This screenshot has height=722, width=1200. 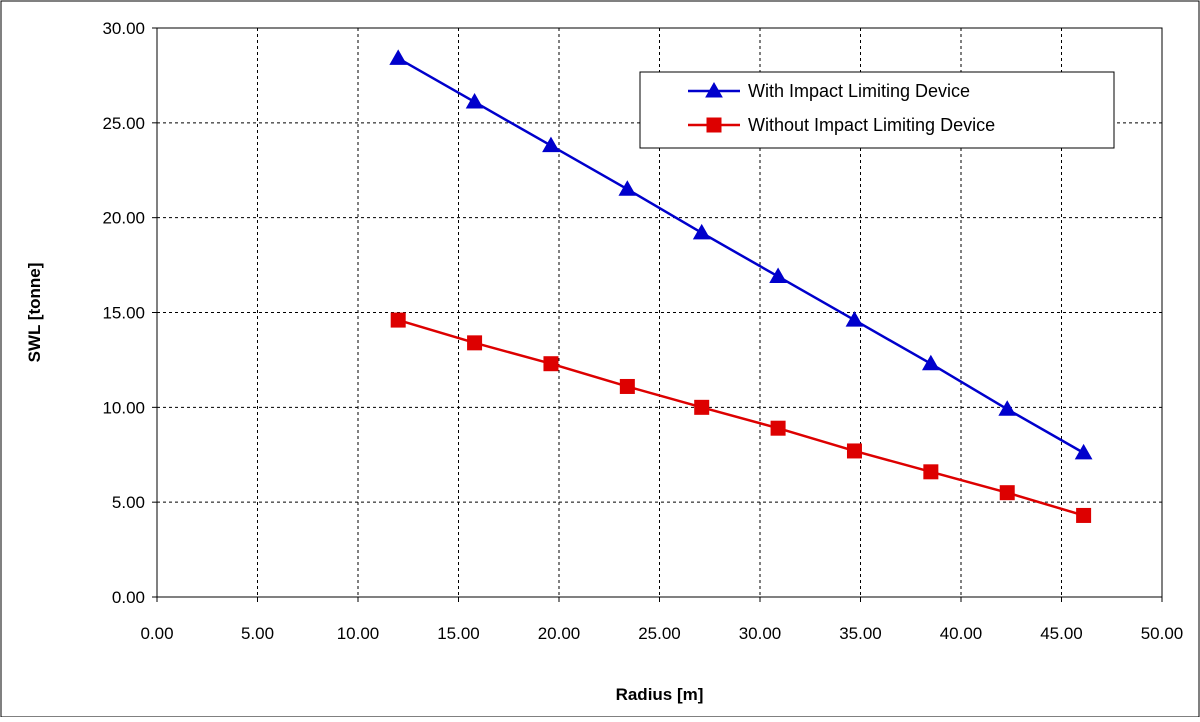 What do you see at coordinates (871, 125) in the screenshot?
I see `legend-label: Without Impact Limiting Device` at bounding box center [871, 125].